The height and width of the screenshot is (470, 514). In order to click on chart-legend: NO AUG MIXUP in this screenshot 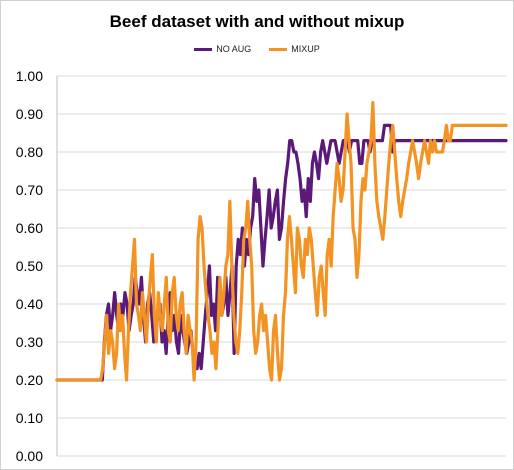, I will do `click(257, 49)`.